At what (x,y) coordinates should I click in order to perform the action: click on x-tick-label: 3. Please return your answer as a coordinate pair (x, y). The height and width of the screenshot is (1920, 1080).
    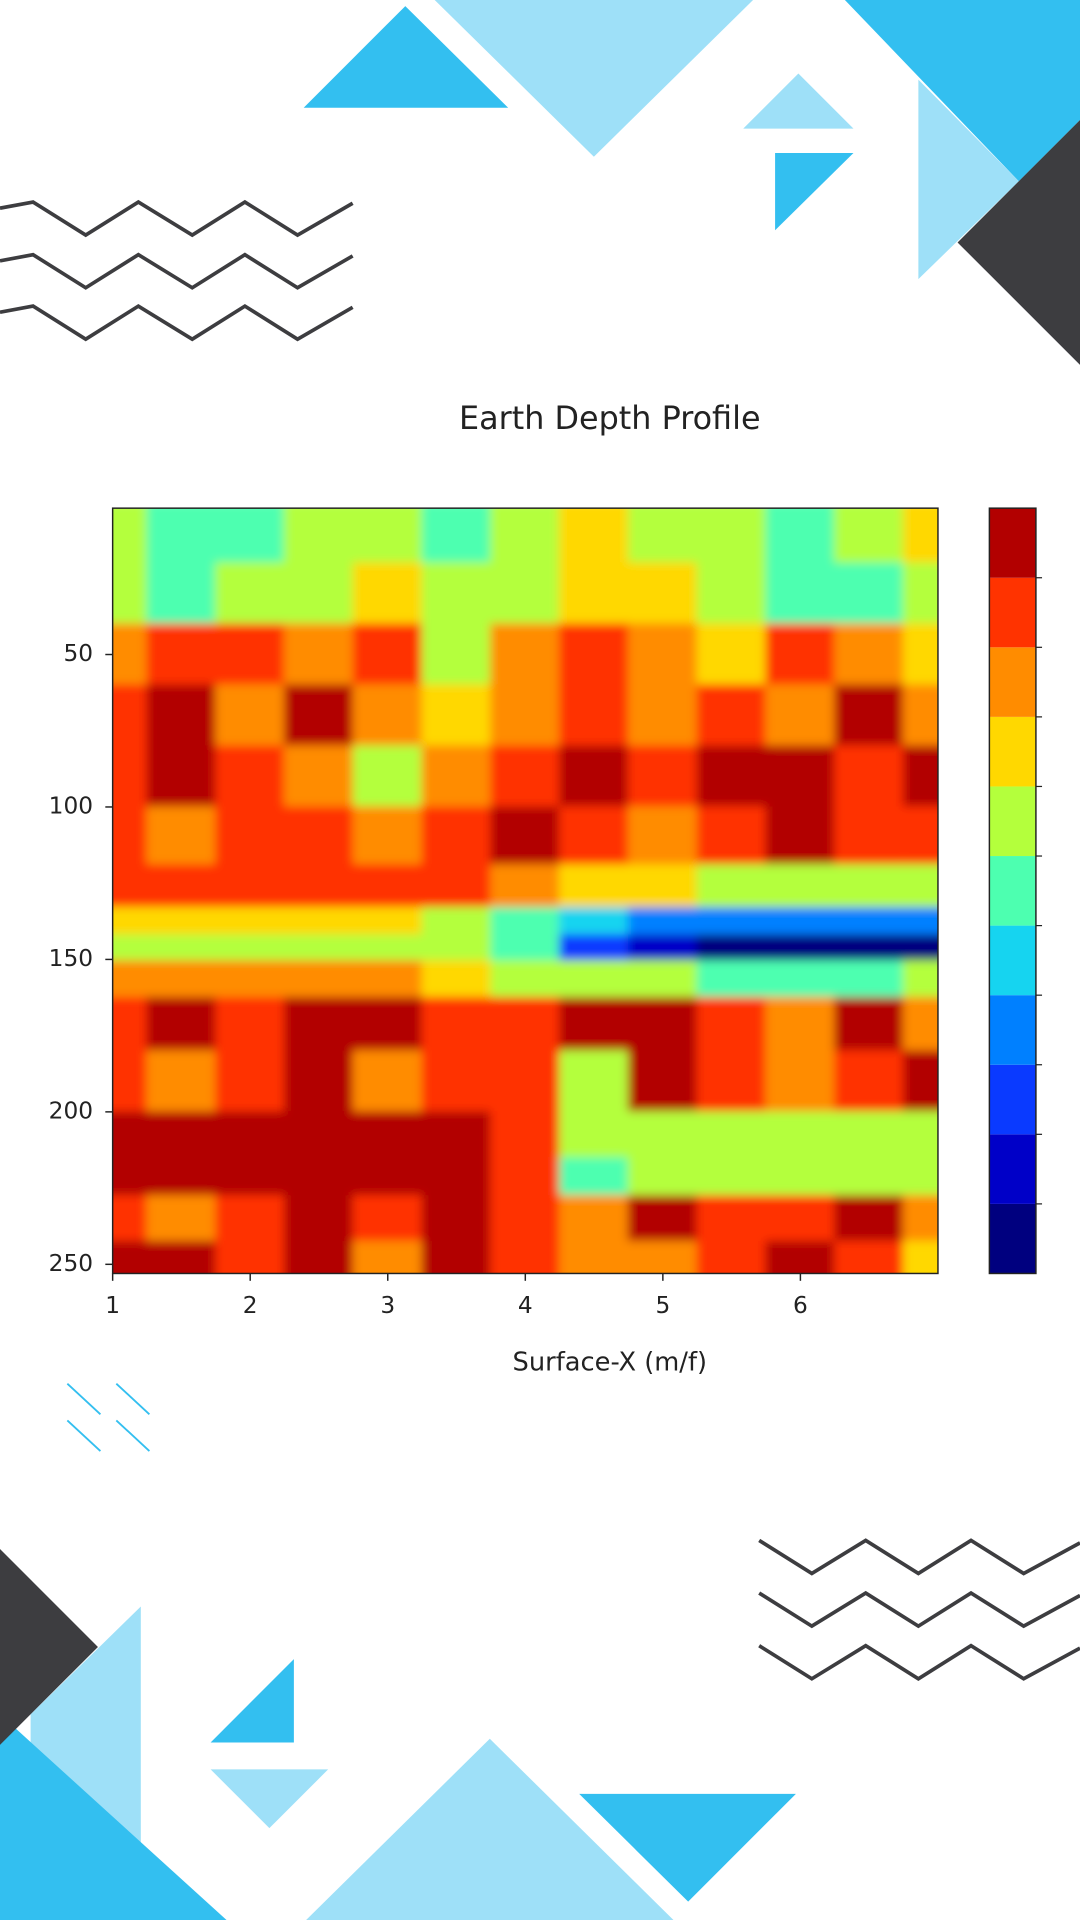
    Looking at the image, I should click on (387, 1305).